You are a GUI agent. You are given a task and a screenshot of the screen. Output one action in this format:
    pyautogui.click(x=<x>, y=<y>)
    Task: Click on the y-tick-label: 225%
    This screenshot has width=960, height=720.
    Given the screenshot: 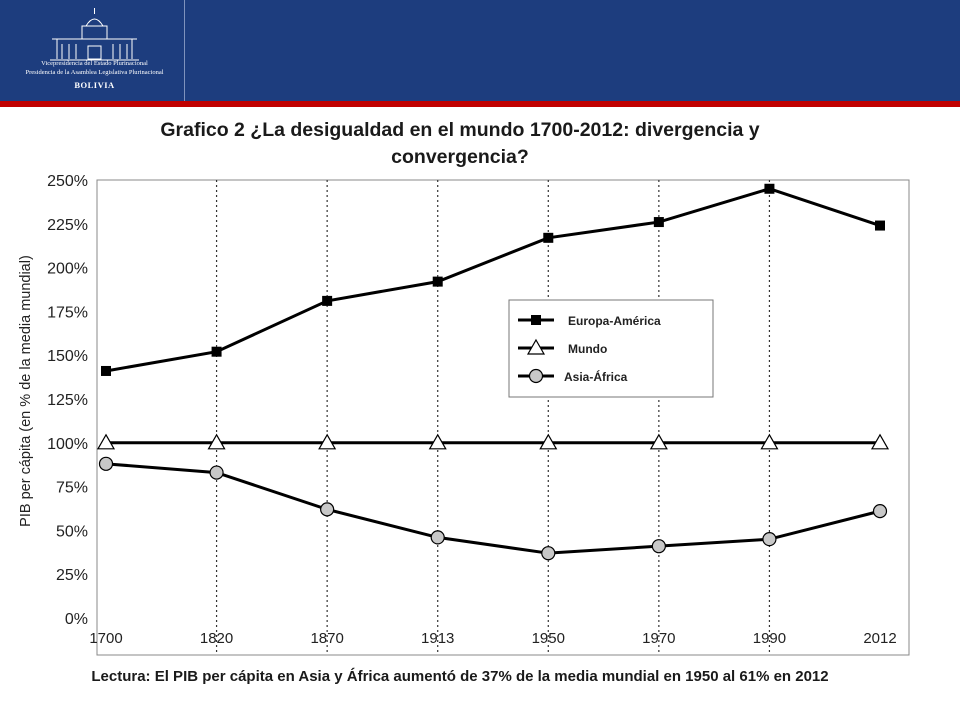 What is the action you would take?
    pyautogui.click(x=67, y=225)
    